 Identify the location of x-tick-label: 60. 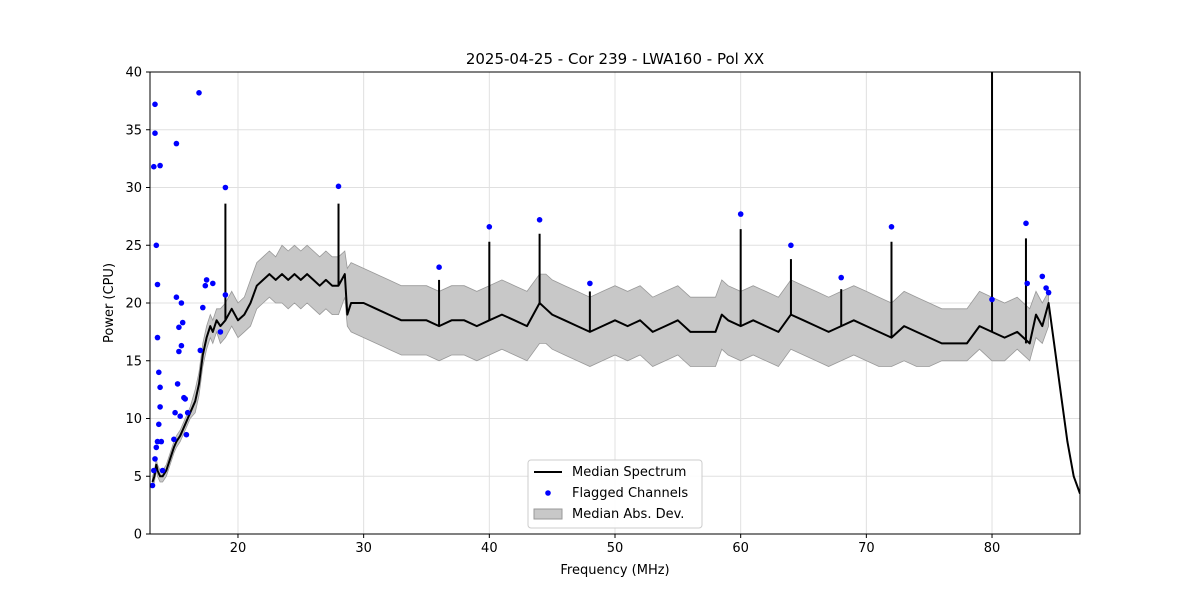
(740, 548).